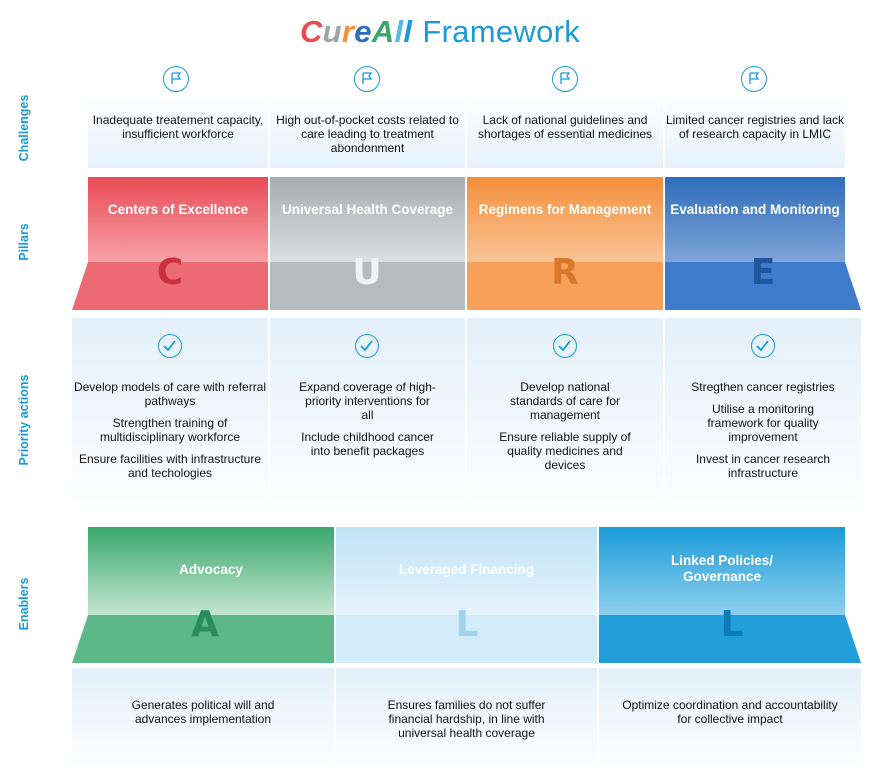 This screenshot has height=774, width=880. I want to click on title-framework: Framework, so click(501, 31).